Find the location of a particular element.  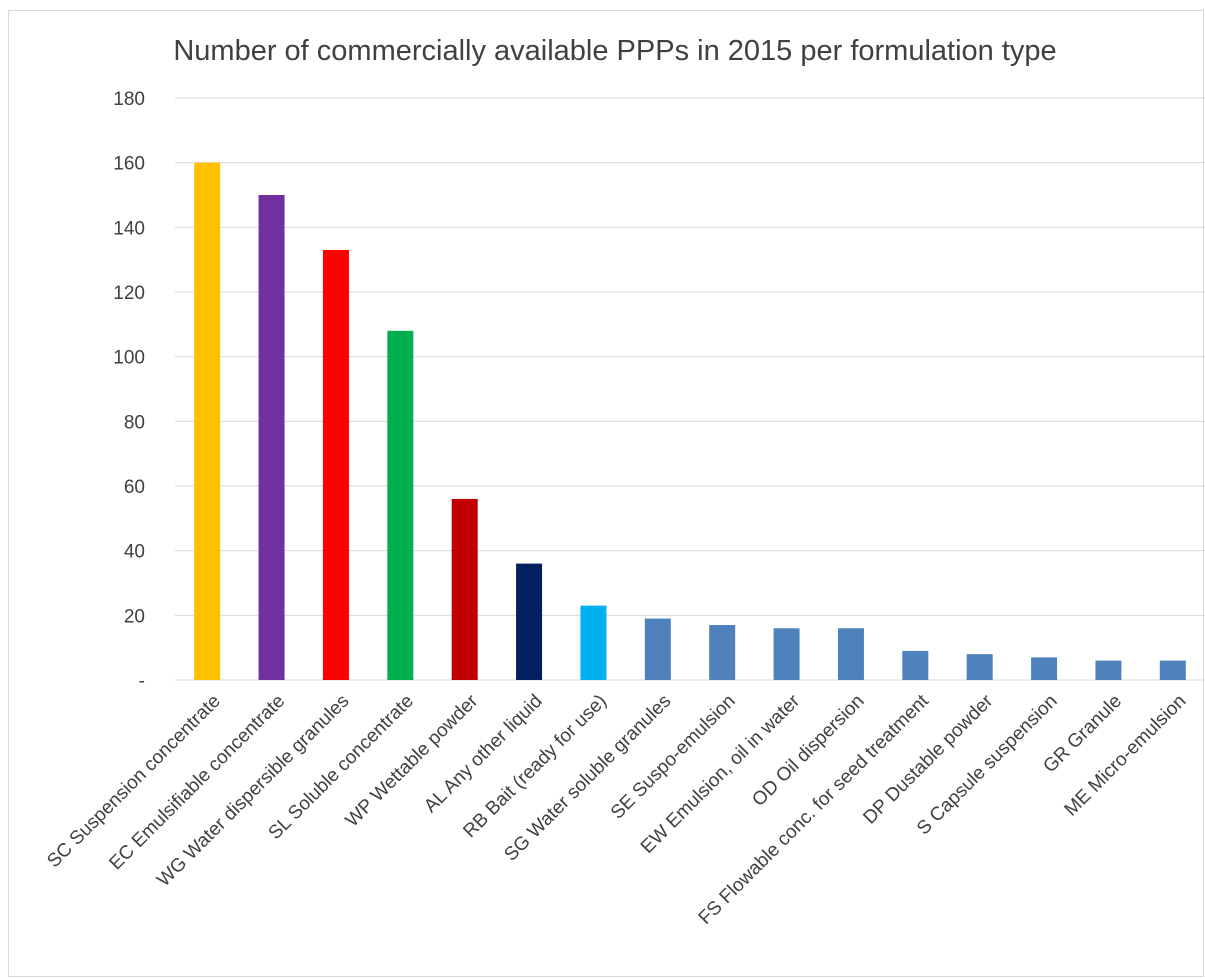

y-tick-label: 60 is located at coordinates (134, 487).